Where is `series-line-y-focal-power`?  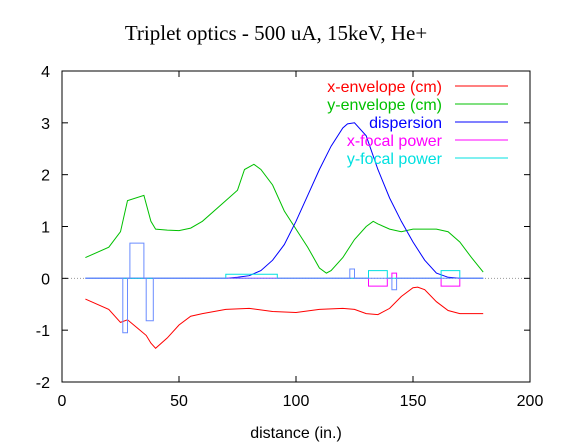
series-line-y-focal-power is located at coordinates (284, 274).